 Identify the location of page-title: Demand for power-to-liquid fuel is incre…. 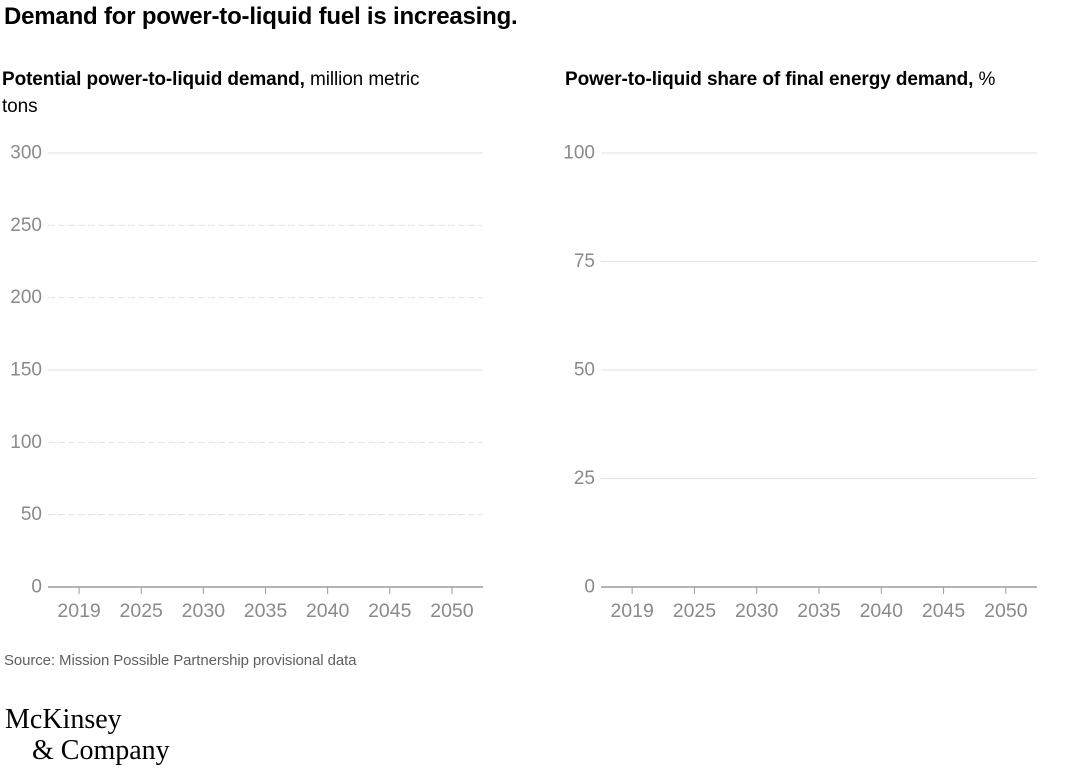
(261, 16).